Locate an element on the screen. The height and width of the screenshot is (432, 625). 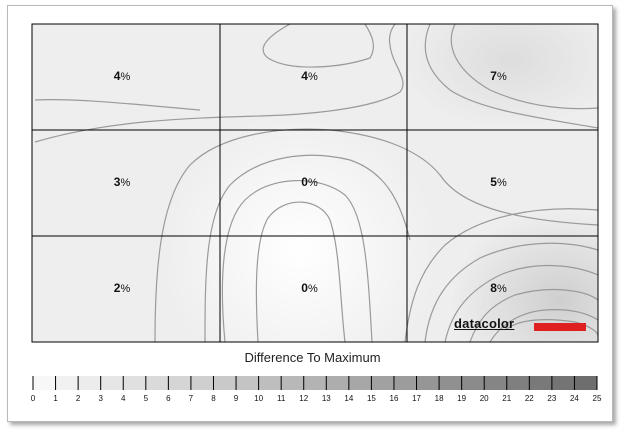
legend-tick-label: 15 is located at coordinates (371, 398).